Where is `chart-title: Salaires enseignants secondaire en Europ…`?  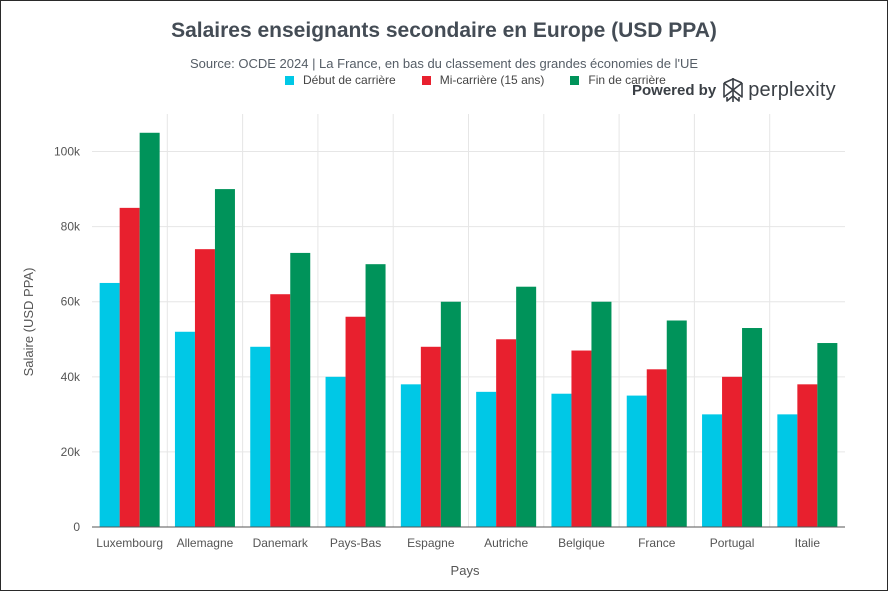
chart-title: Salaires enseignants secondaire en Europ… is located at coordinates (444, 30).